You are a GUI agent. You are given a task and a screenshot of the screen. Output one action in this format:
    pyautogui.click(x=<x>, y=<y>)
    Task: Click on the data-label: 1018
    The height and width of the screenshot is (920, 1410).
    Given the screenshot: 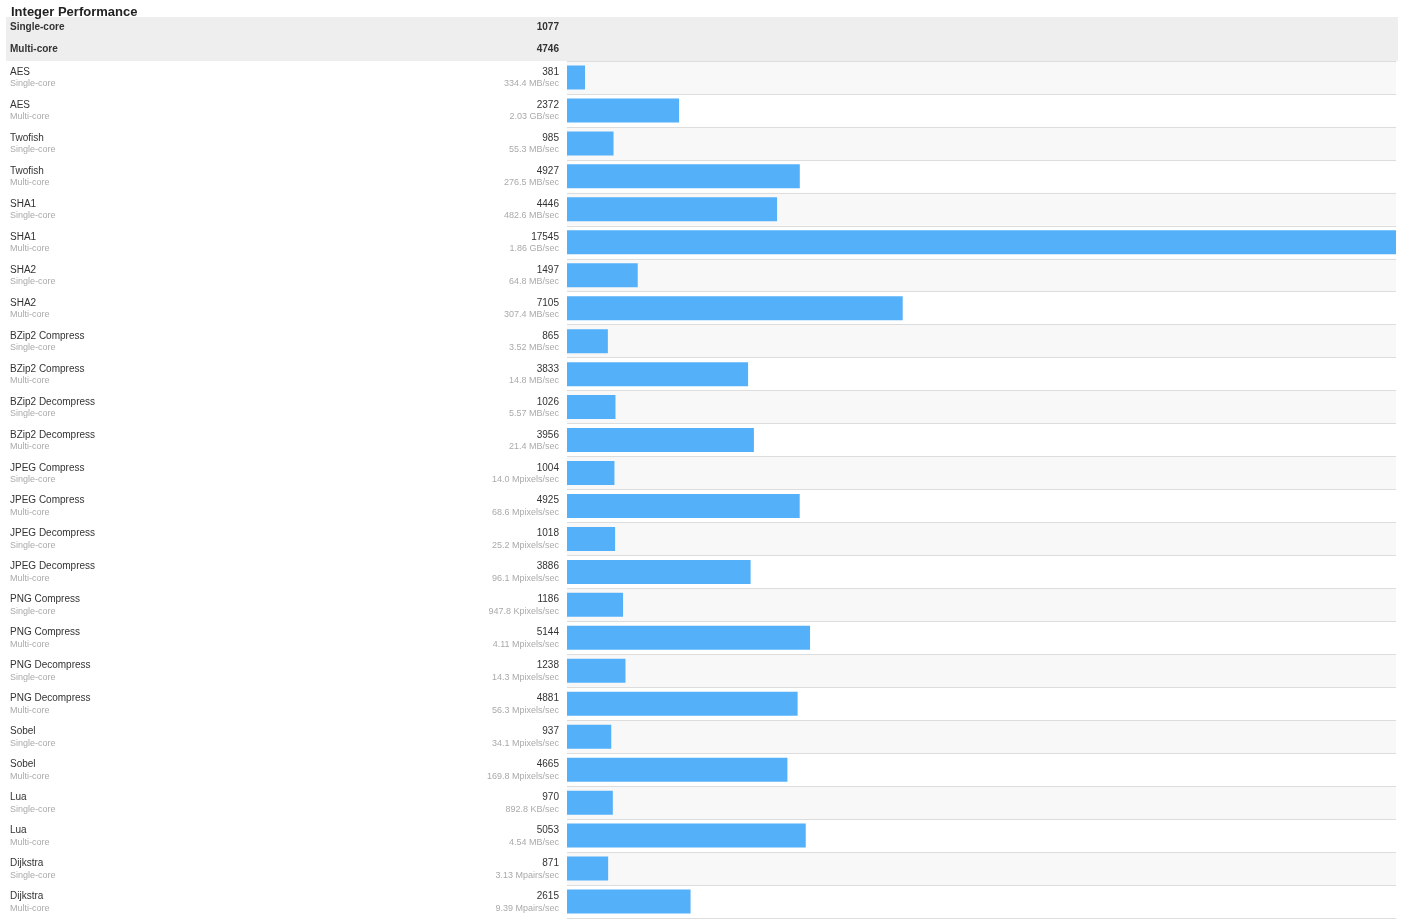 What is the action you would take?
    pyautogui.click(x=548, y=533)
    